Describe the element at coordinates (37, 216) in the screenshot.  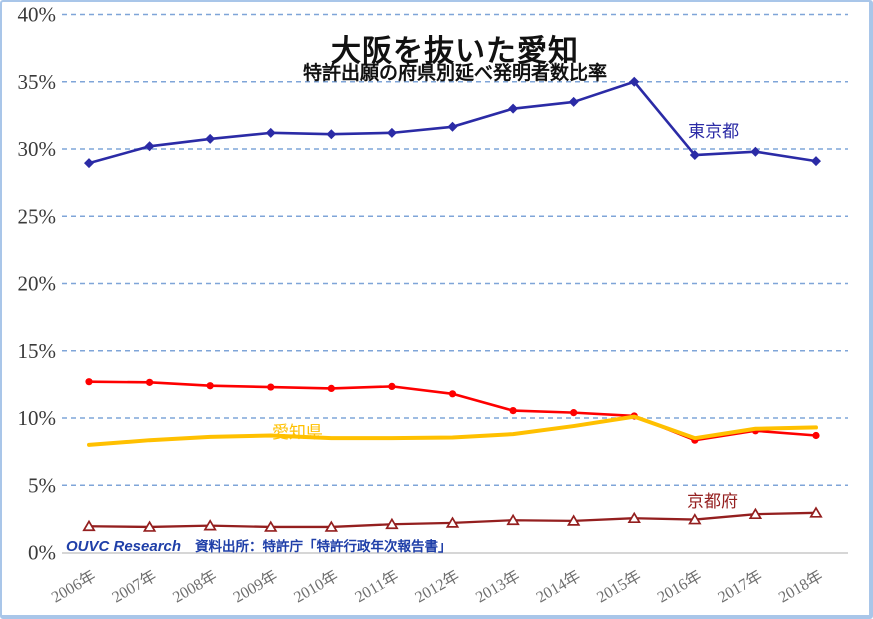
I see `y-tick-label: 25%` at that location.